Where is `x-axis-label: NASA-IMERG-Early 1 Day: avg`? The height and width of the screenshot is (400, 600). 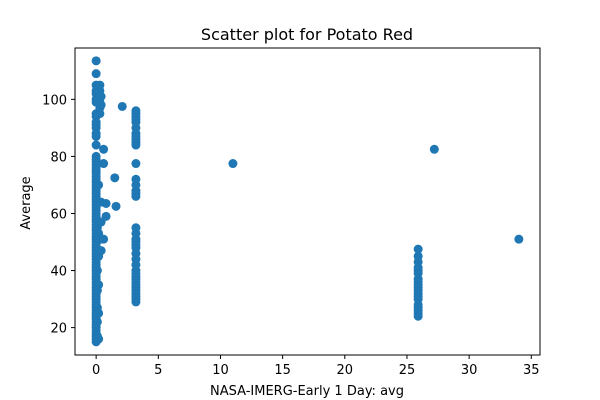
x-axis-label: NASA-IMERG-Early 1 Day: avg is located at coordinates (307, 391).